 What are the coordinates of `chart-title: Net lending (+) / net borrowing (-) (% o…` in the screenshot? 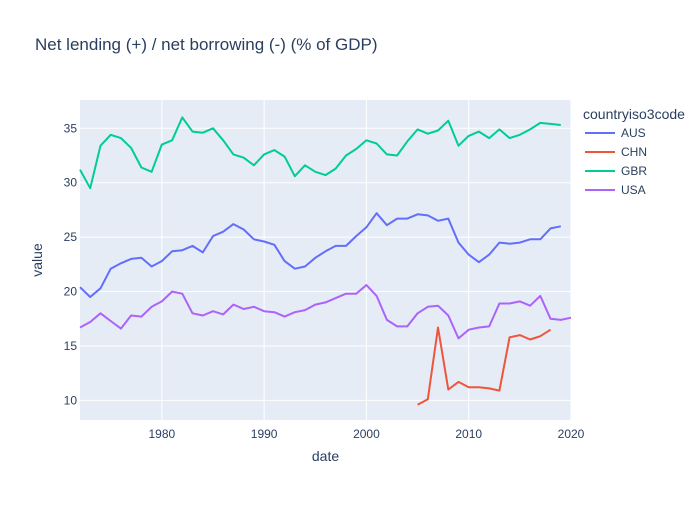 It's located at (206, 44).